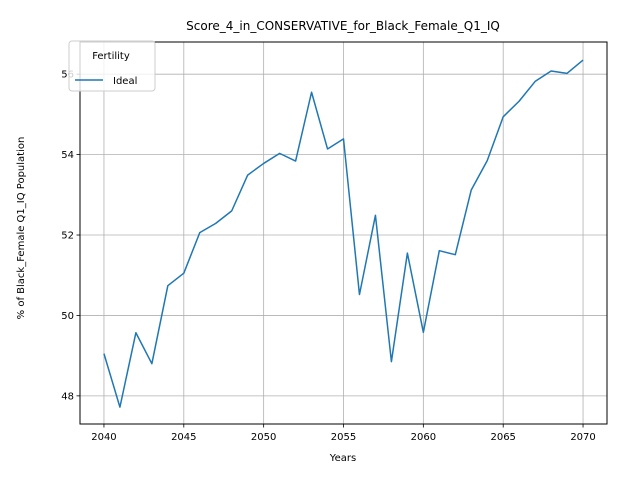 The height and width of the screenshot is (480, 640). What do you see at coordinates (21, 228) in the screenshot?
I see `y-axis-label: % of Black_Female Q1_IQ Population` at bounding box center [21, 228].